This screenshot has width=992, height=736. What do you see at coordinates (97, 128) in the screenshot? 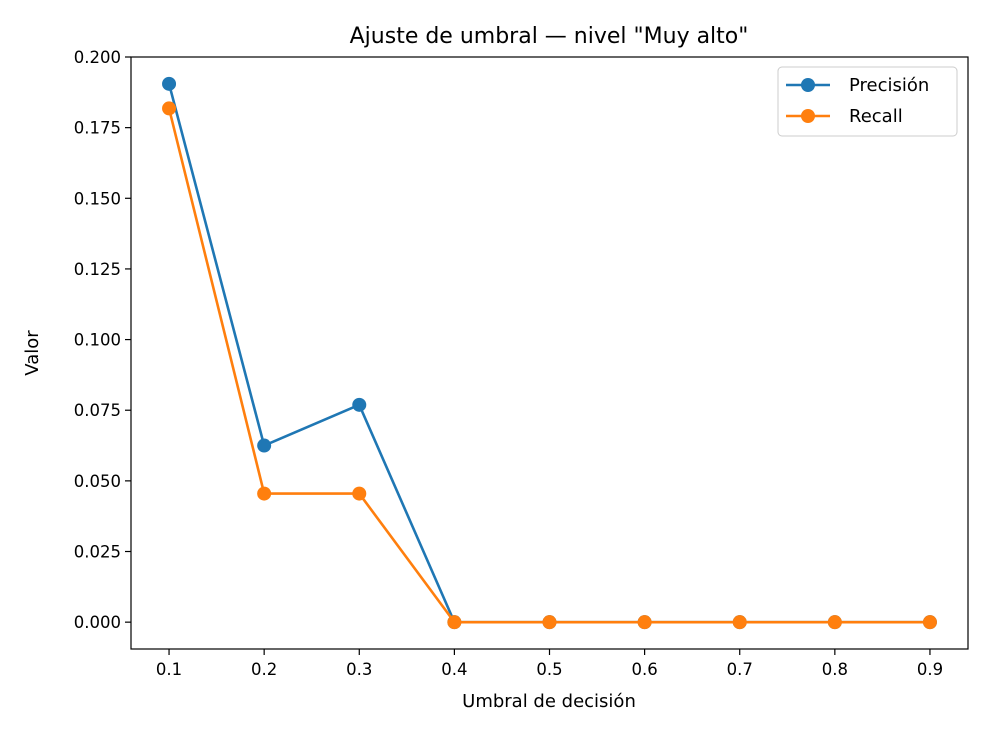
I see `y-tick-label: 0.175` at bounding box center [97, 128].